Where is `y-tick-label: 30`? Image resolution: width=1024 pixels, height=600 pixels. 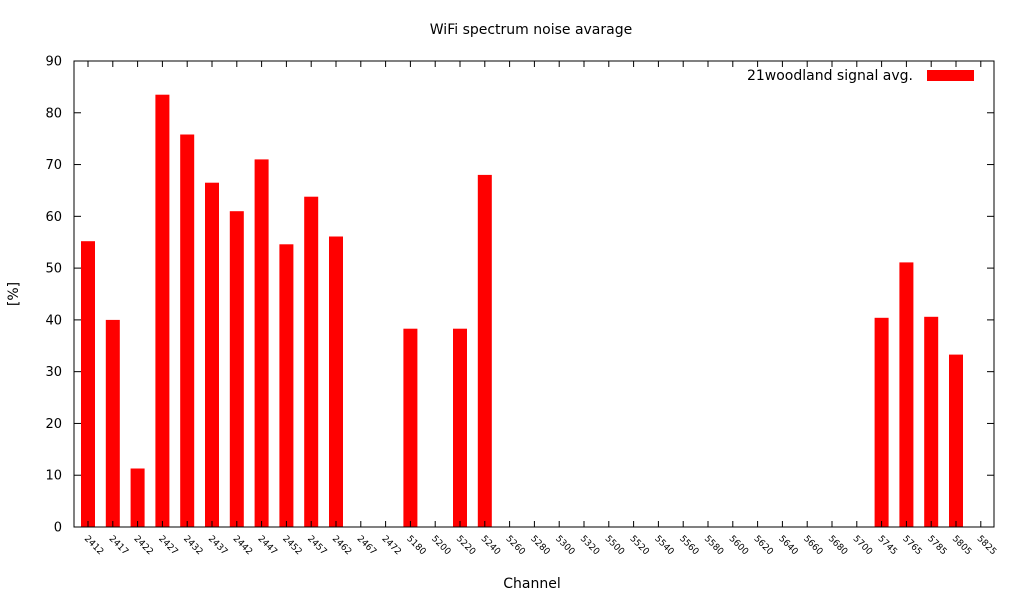 y-tick-label: 30 is located at coordinates (53, 372).